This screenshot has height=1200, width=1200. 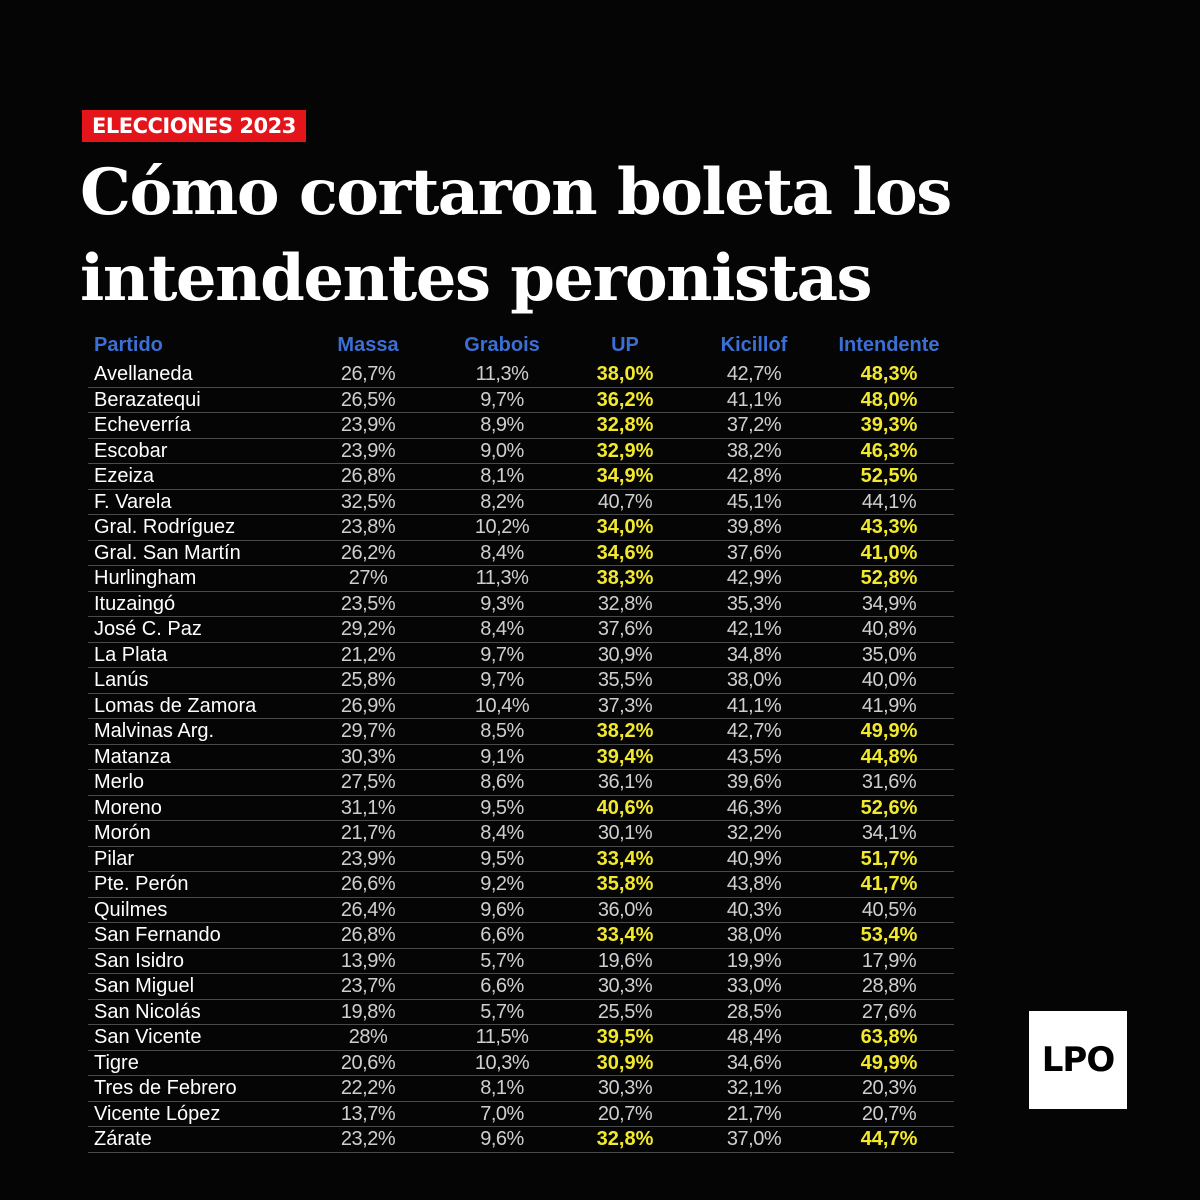 What do you see at coordinates (625, 808) in the screenshot?
I see `cell-up: 40,6%` at bounding box center [625, 808].